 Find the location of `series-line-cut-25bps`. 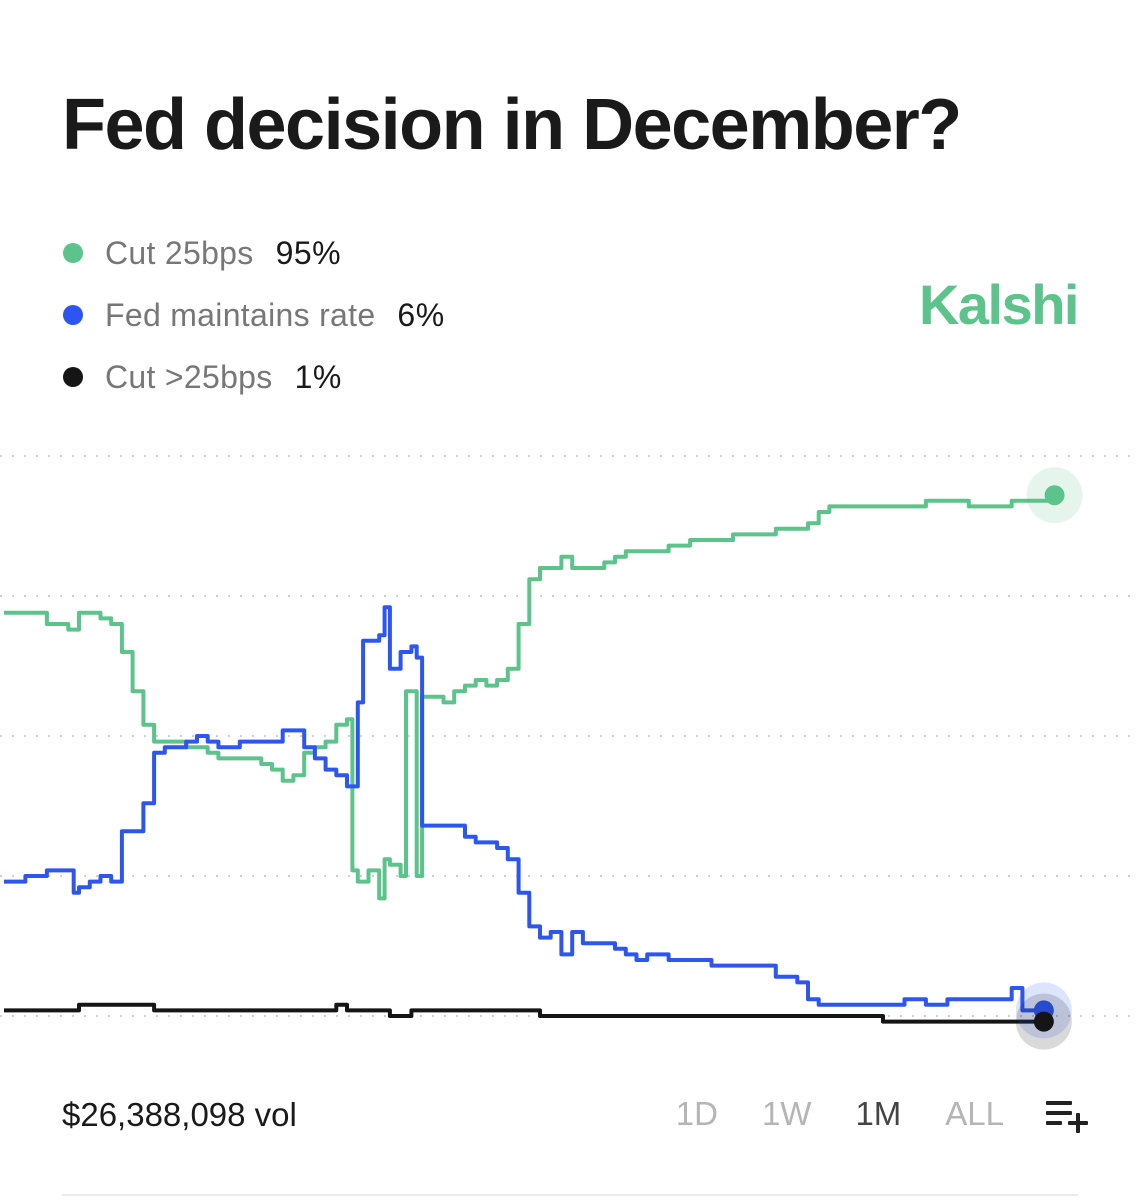

series-line-cut-25bps is located at coordinates (524, 1013).